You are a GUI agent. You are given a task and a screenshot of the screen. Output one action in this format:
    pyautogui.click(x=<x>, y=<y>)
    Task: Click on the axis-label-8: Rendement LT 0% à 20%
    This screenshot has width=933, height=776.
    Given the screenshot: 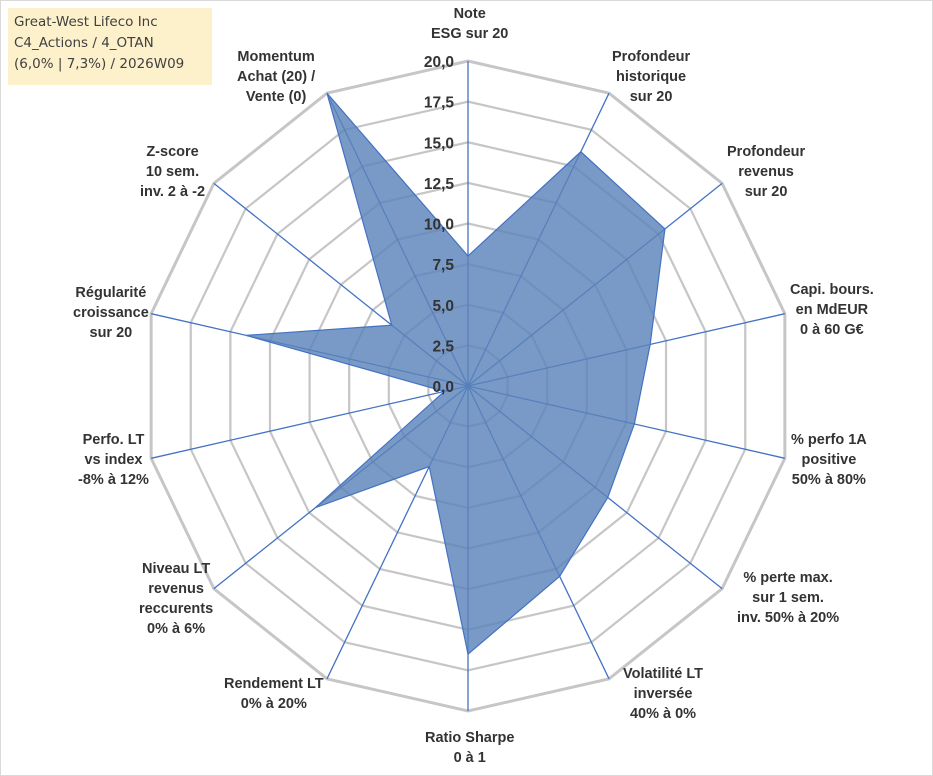 What is the action you would take?
    pyautogui.click(x=274, y=694)
    